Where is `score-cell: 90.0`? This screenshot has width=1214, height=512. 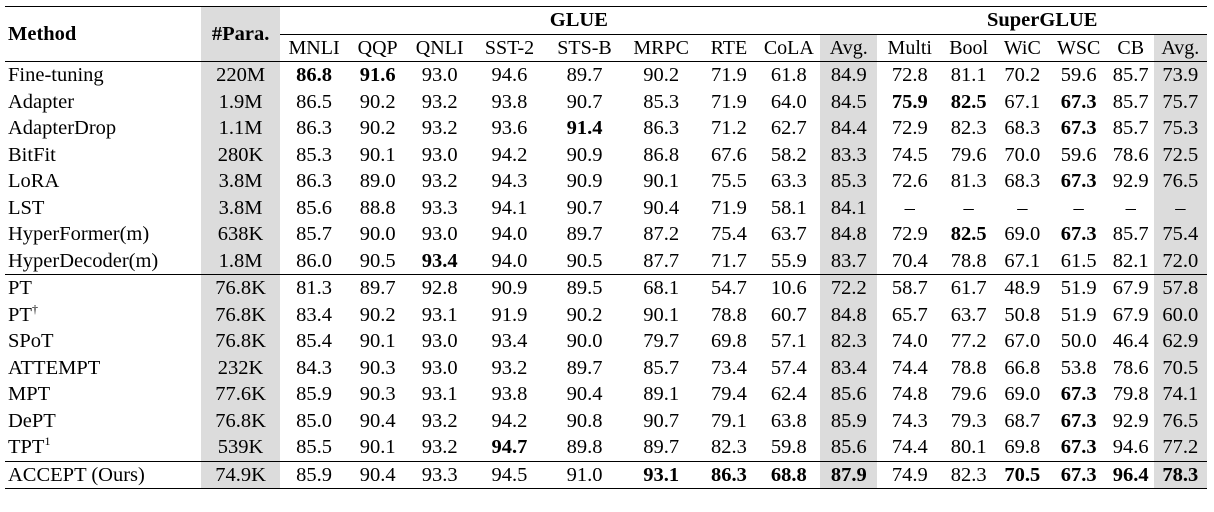 score-cell: 90.0 is located at coordinates (584, 341).